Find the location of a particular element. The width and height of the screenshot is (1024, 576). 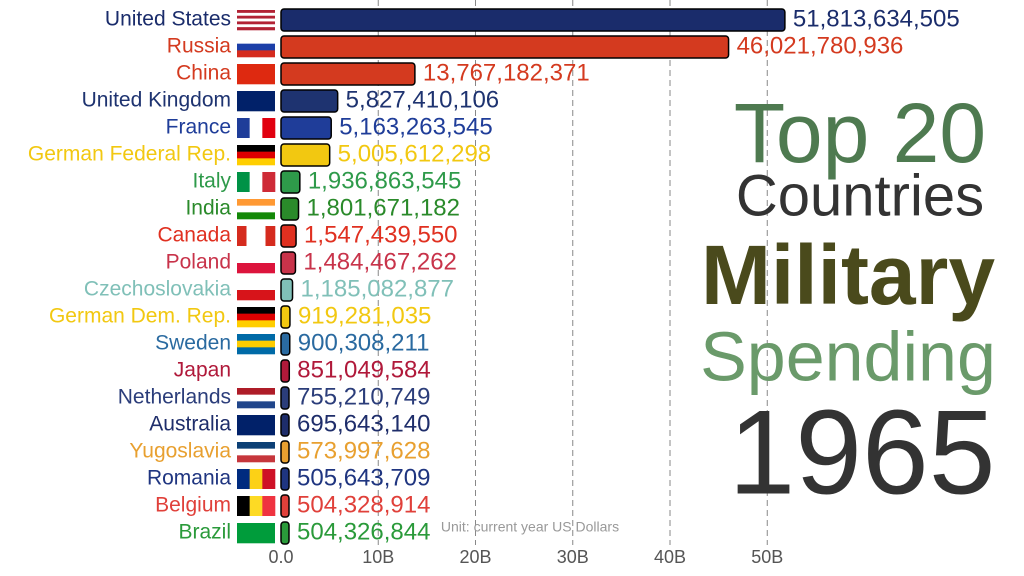

category-label: China is located at coordinates (203, 73).